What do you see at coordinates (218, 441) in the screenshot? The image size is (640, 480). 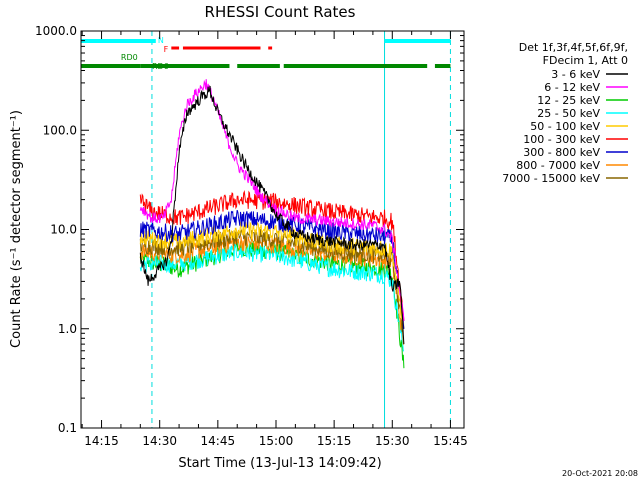 I see `x-tick-label-2: 14:45` at bounding box center [218, 441].